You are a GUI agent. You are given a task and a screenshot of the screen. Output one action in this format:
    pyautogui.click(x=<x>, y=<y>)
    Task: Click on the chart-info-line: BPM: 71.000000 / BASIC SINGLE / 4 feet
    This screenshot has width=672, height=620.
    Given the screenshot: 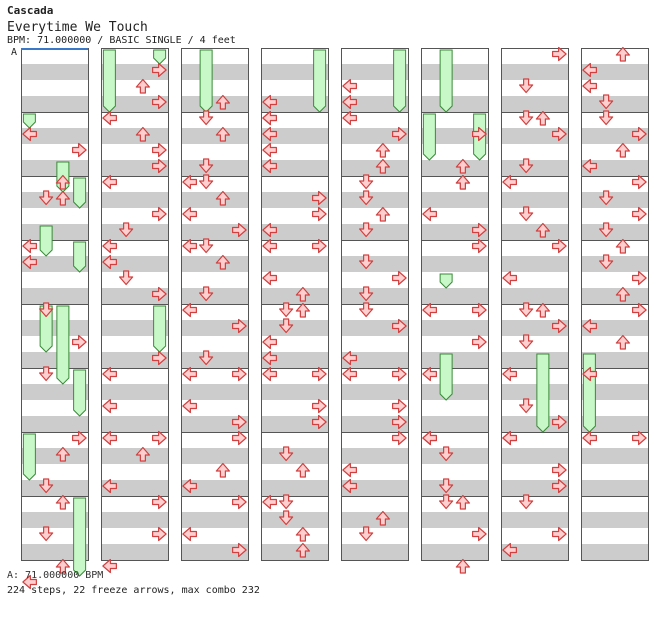 What is the action you would take?
    pyautogui.click(x=121, y=40)
    